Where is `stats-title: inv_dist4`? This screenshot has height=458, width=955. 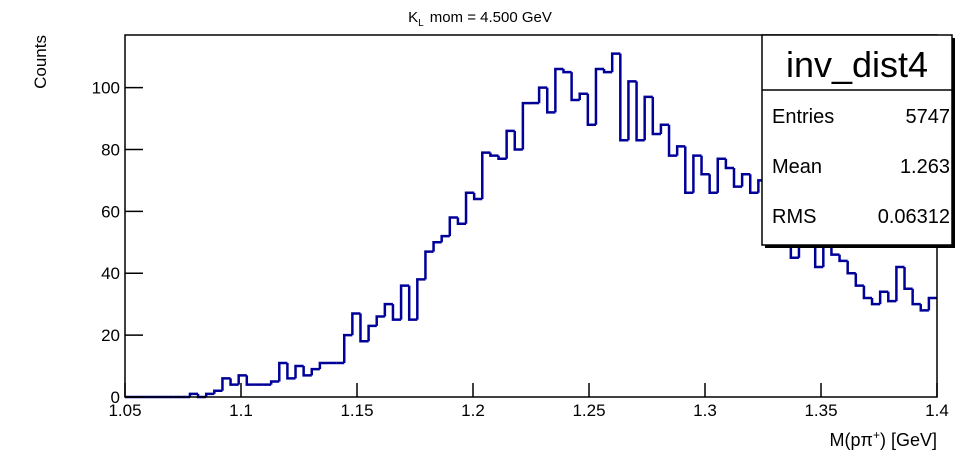
stats-title: inv_dist4 is located at coordinates (857, 64).